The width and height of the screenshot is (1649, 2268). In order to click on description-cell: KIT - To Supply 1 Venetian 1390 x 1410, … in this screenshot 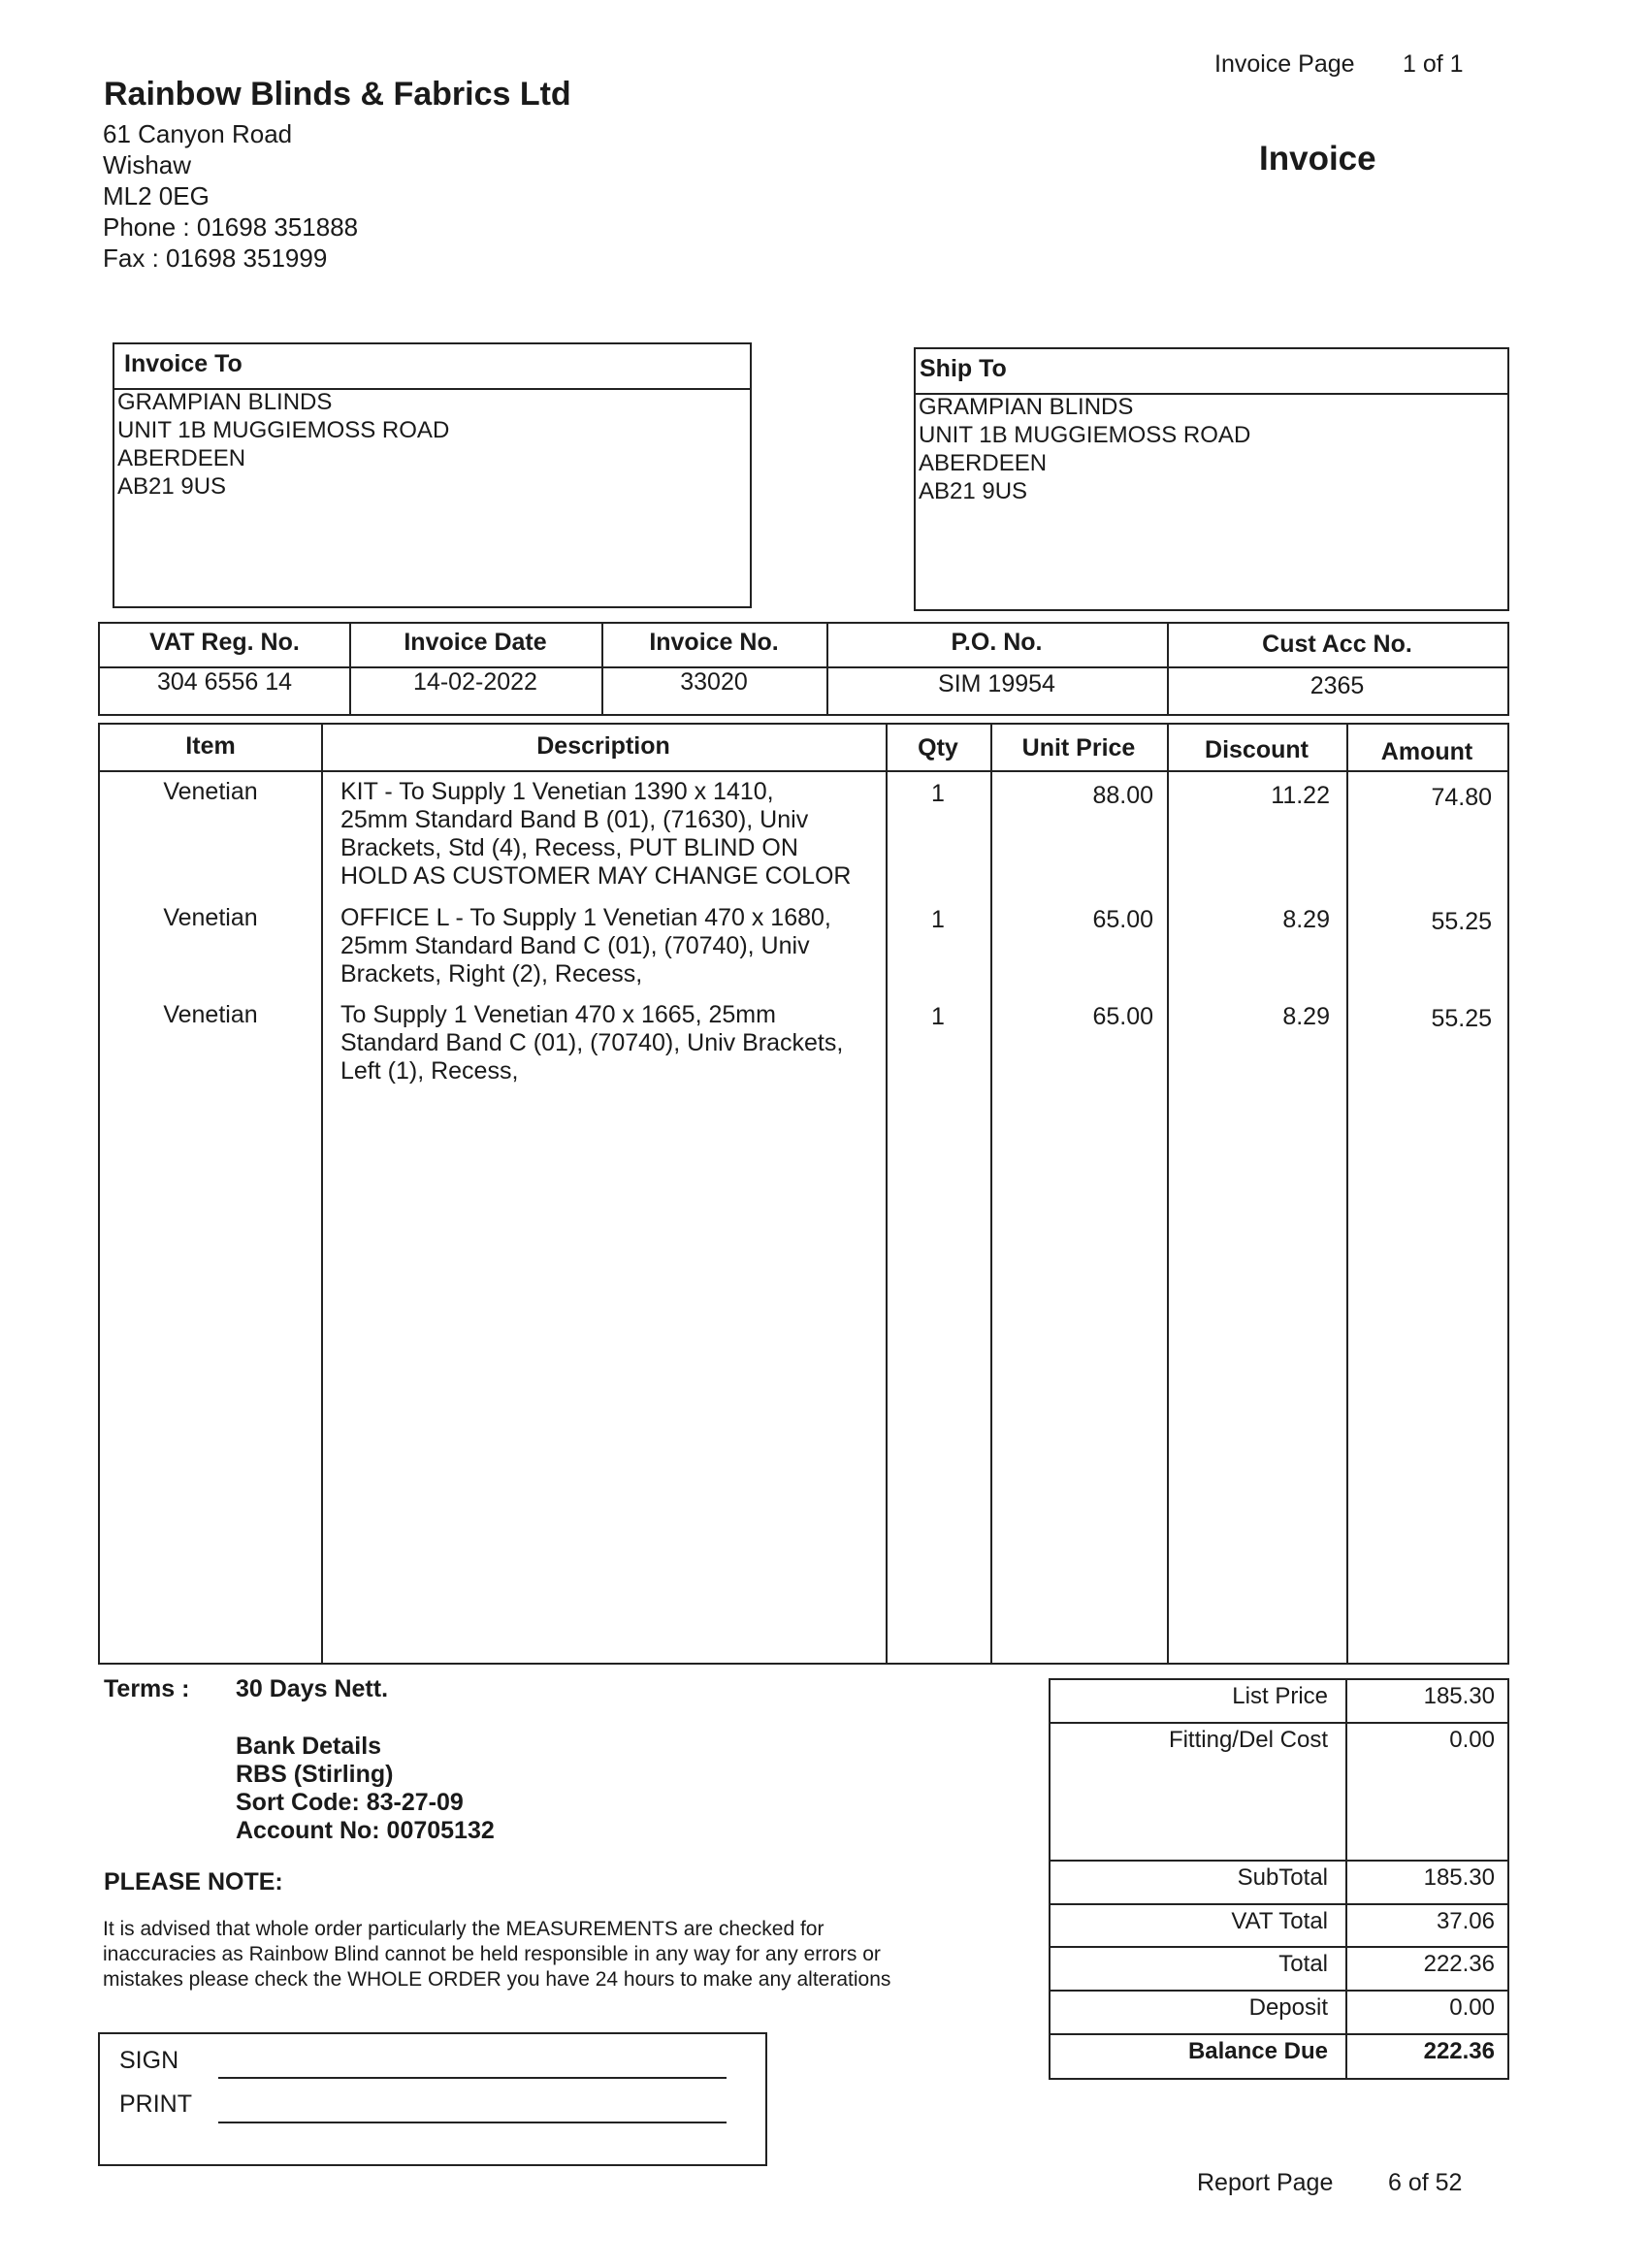, I will do `click(596, 834)`.